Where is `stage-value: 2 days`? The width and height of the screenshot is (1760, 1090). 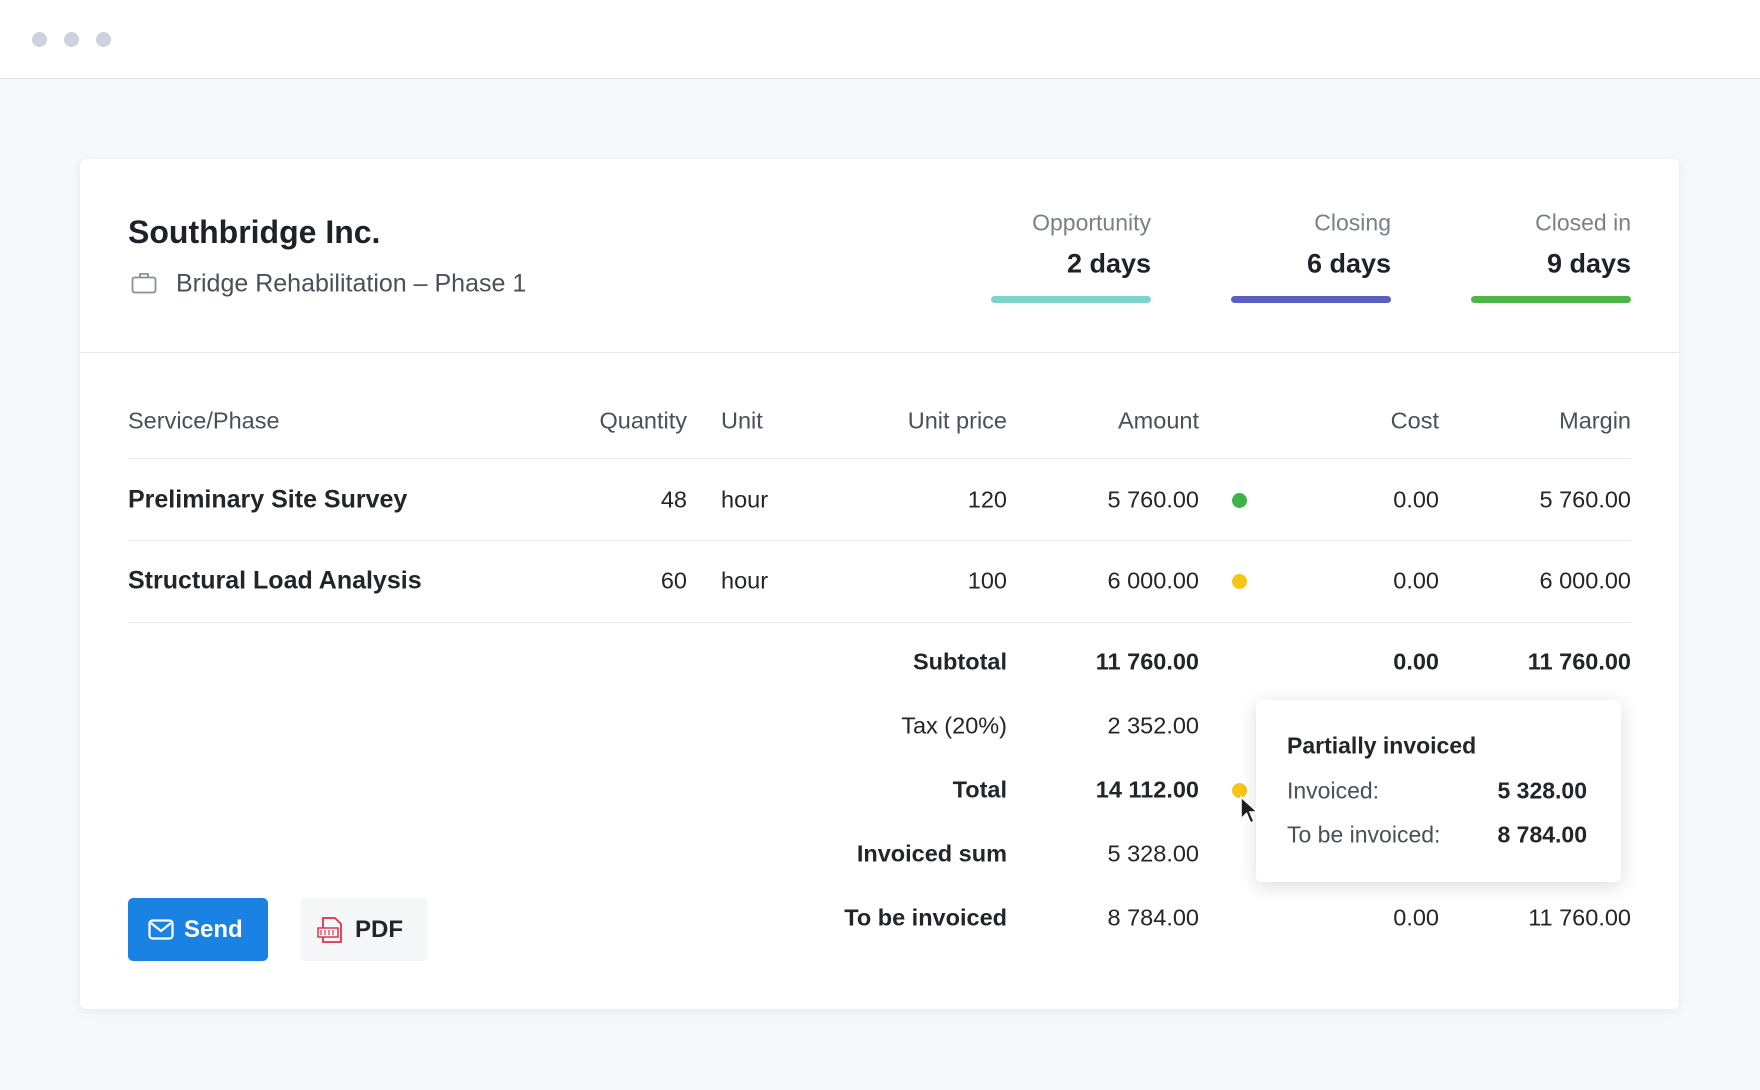
stage-value: 2 days is located at coordinates (1108, 263).